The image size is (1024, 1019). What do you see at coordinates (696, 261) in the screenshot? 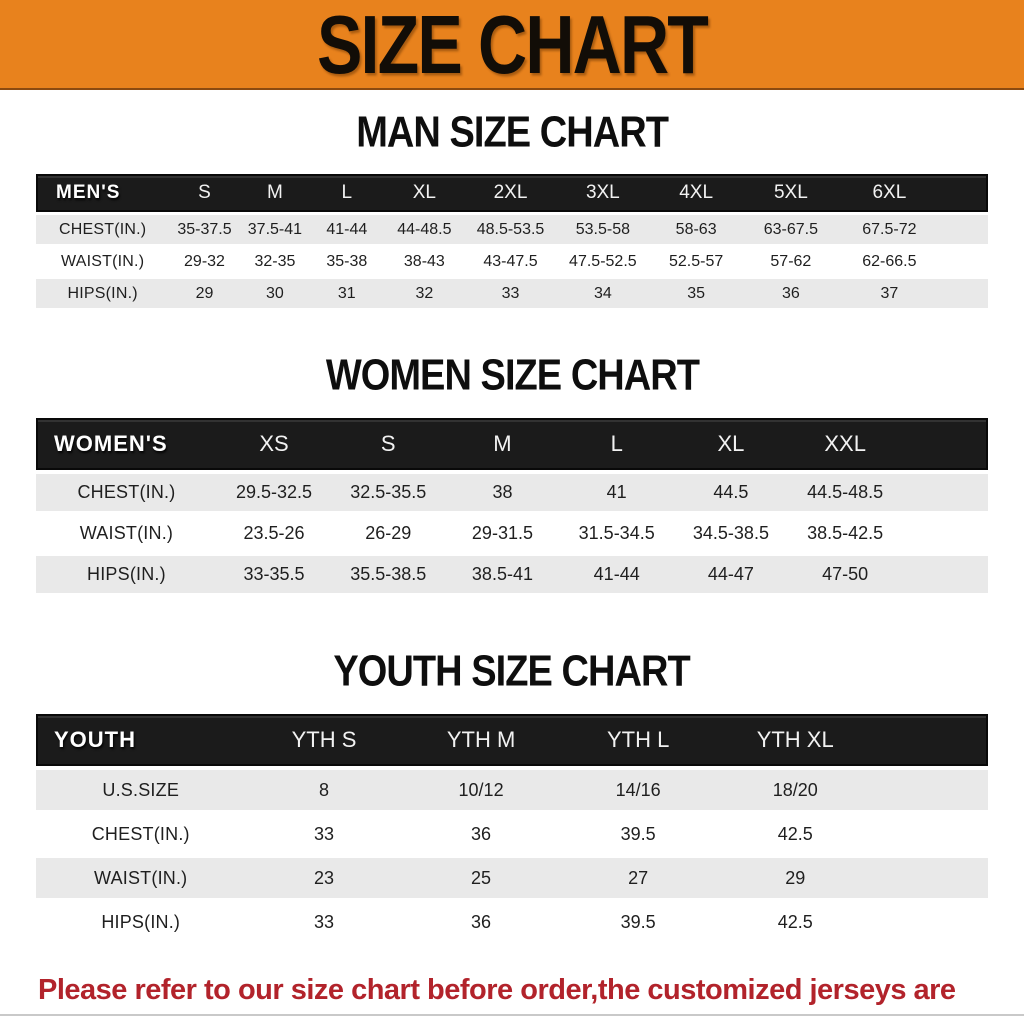
I see `men-size-value: 52.5-57` at bounding box center [696, 261].